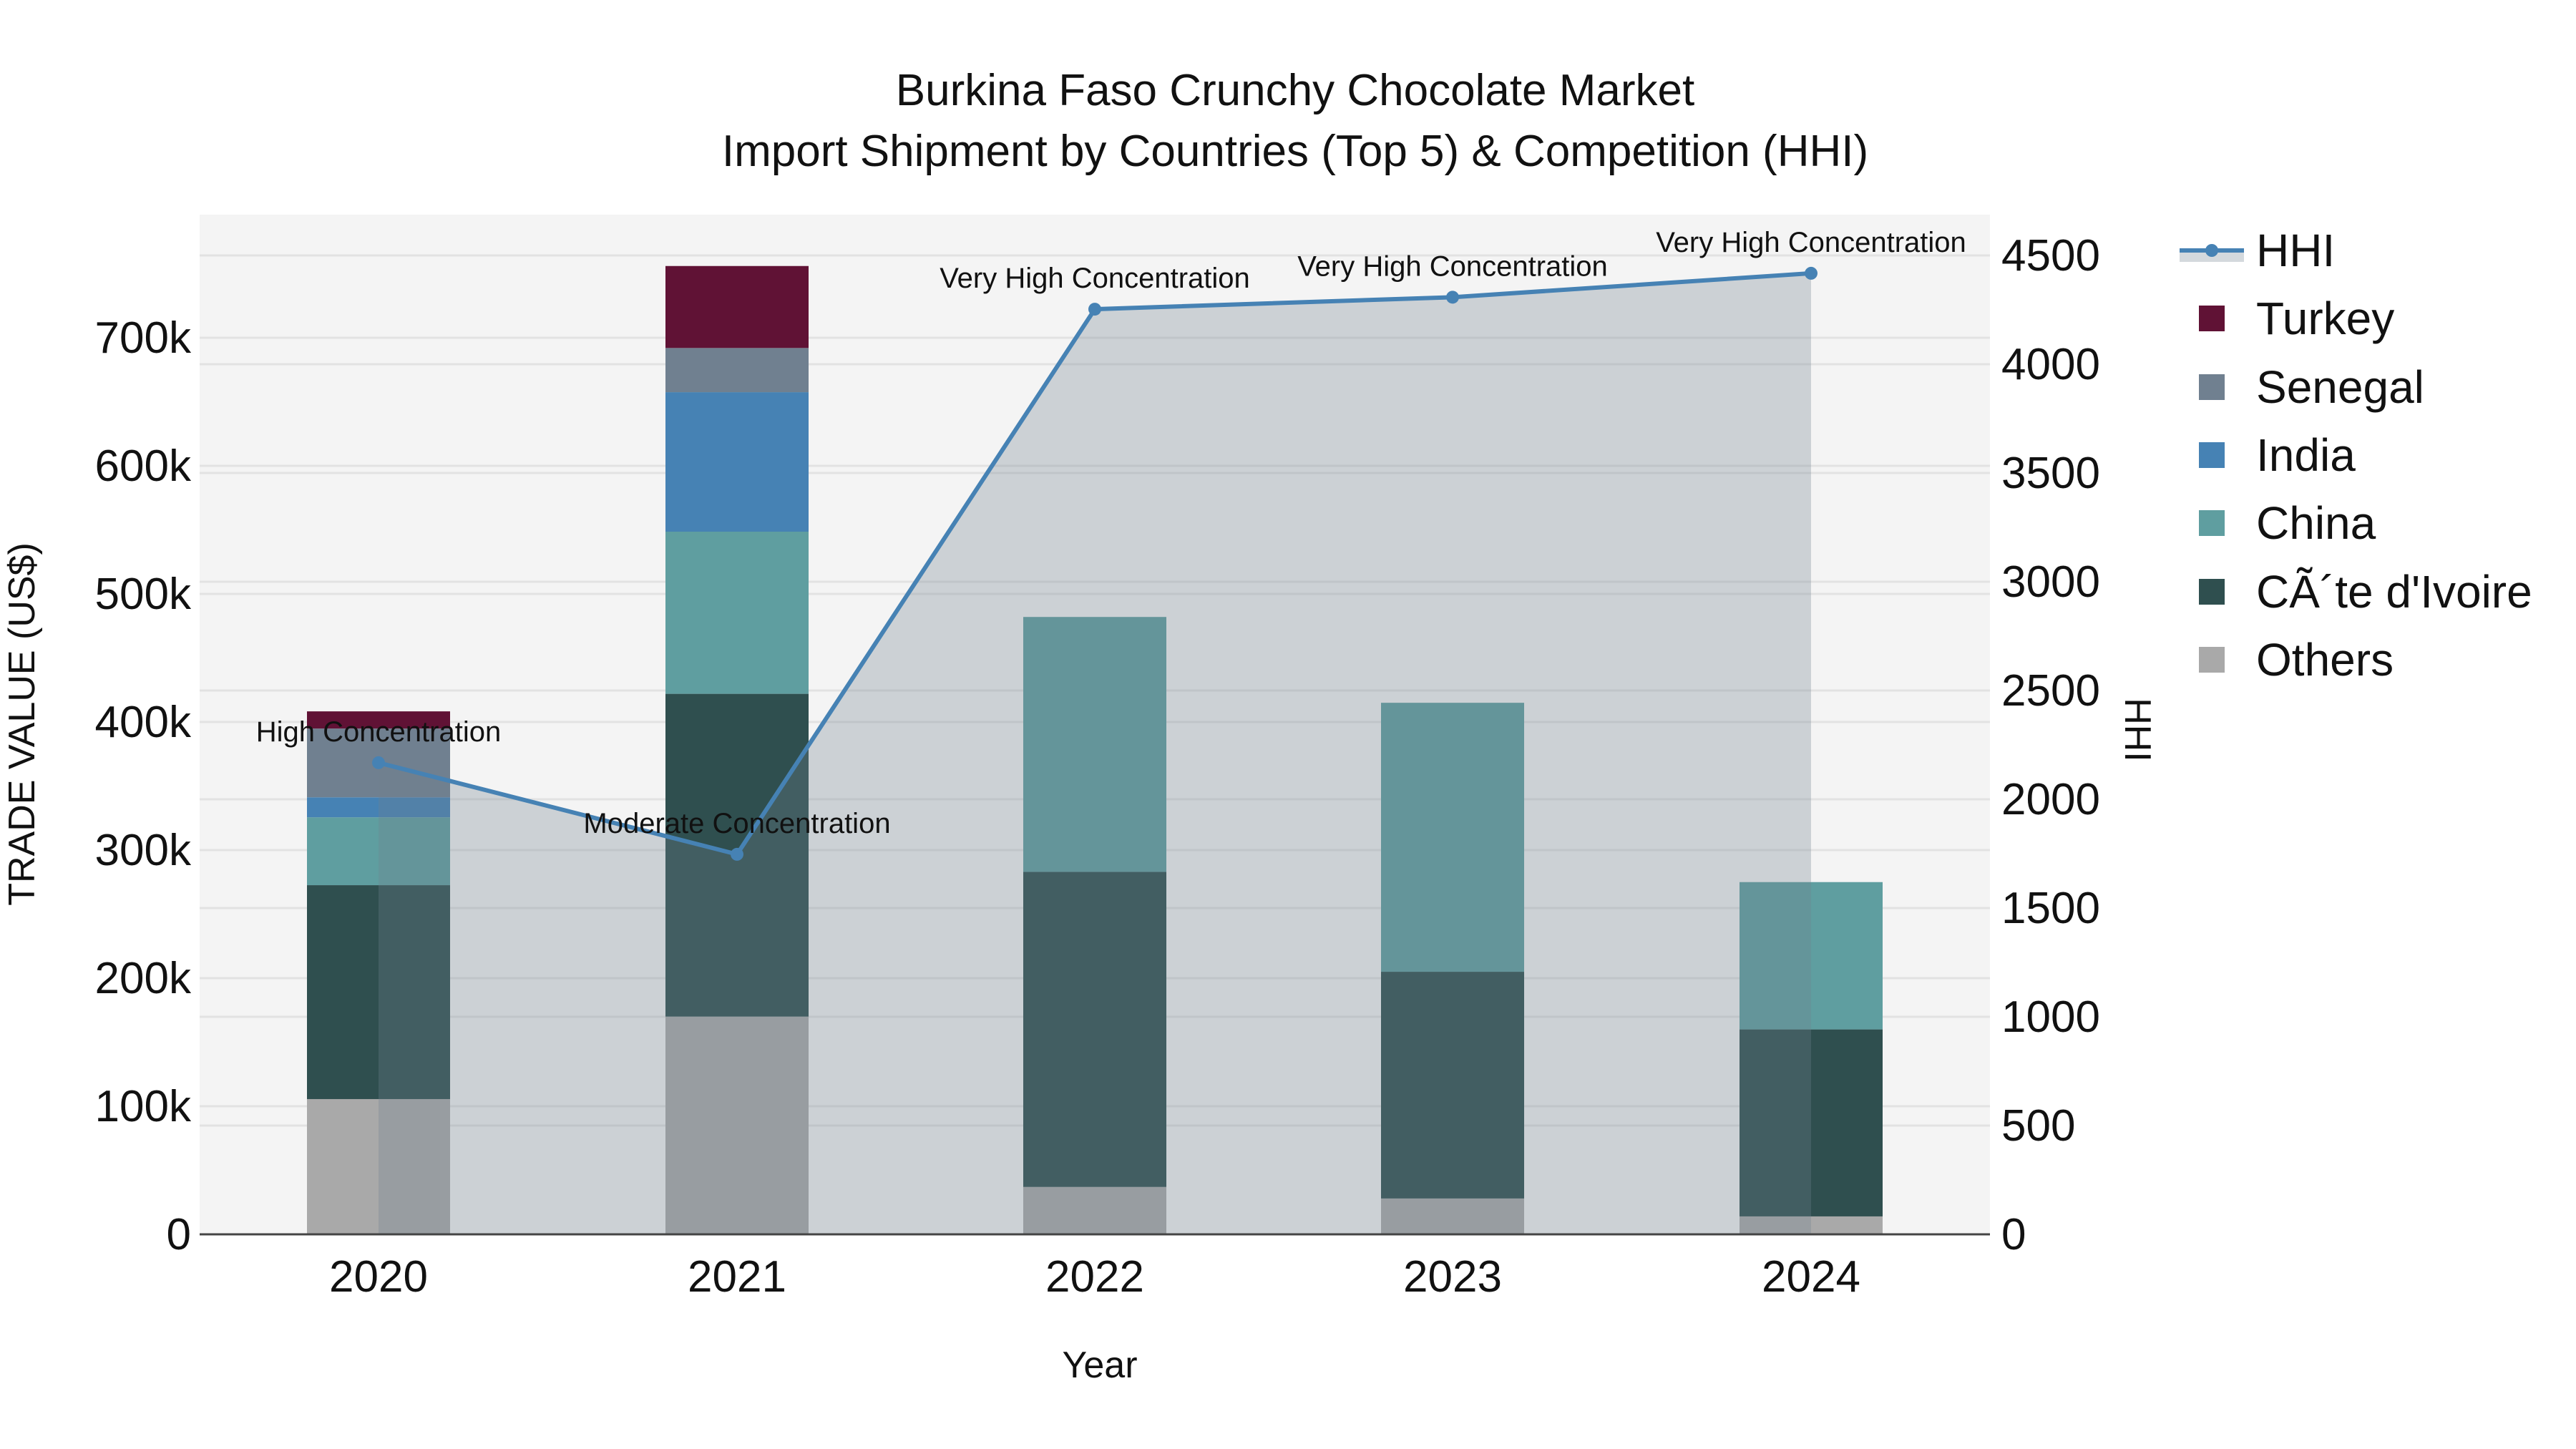  Describe the element at coordinates (1811, 1225) in the screenshot. I see `bar-segment-others-2024` at that location.